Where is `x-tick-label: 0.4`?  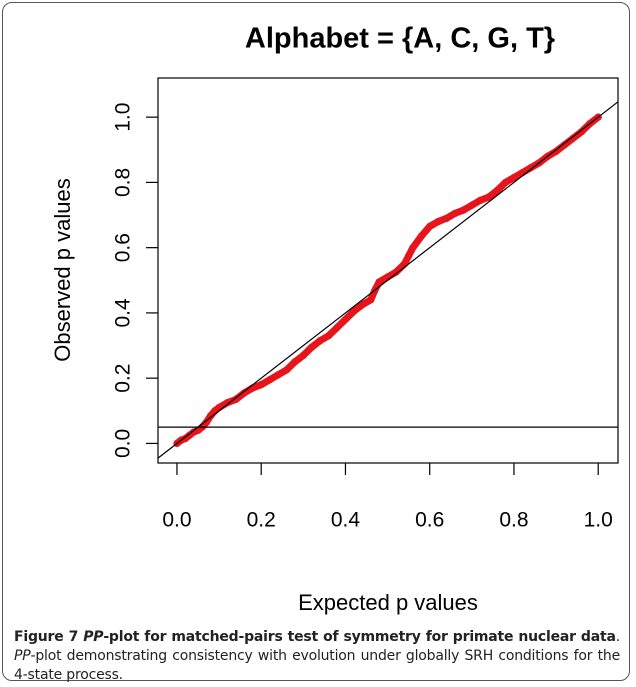
x-tick-label: 0.4 is located at coordinates (346, 520).